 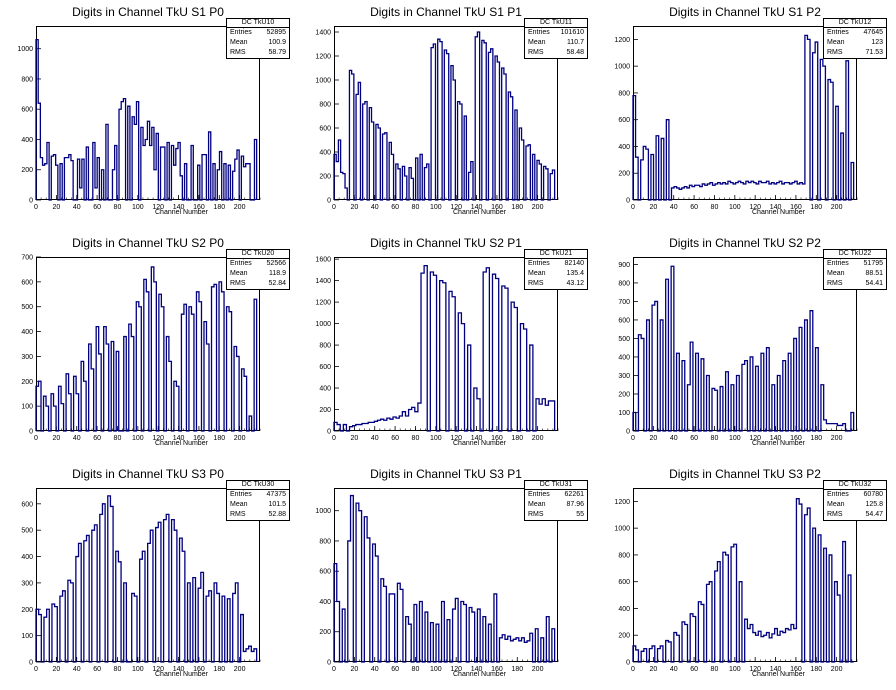 I want to click on stats-row-rms: RMS 54.47, so click(x=855, y=515).